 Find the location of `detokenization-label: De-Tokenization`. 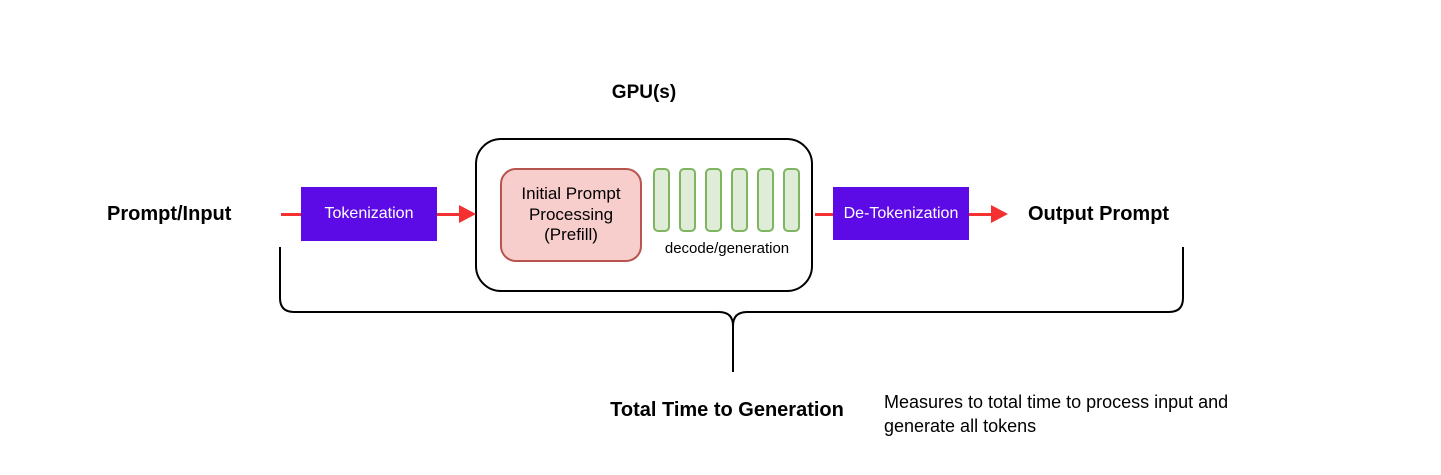

detokenization-label: De-Tokenization is located at coordinates (901, 213).